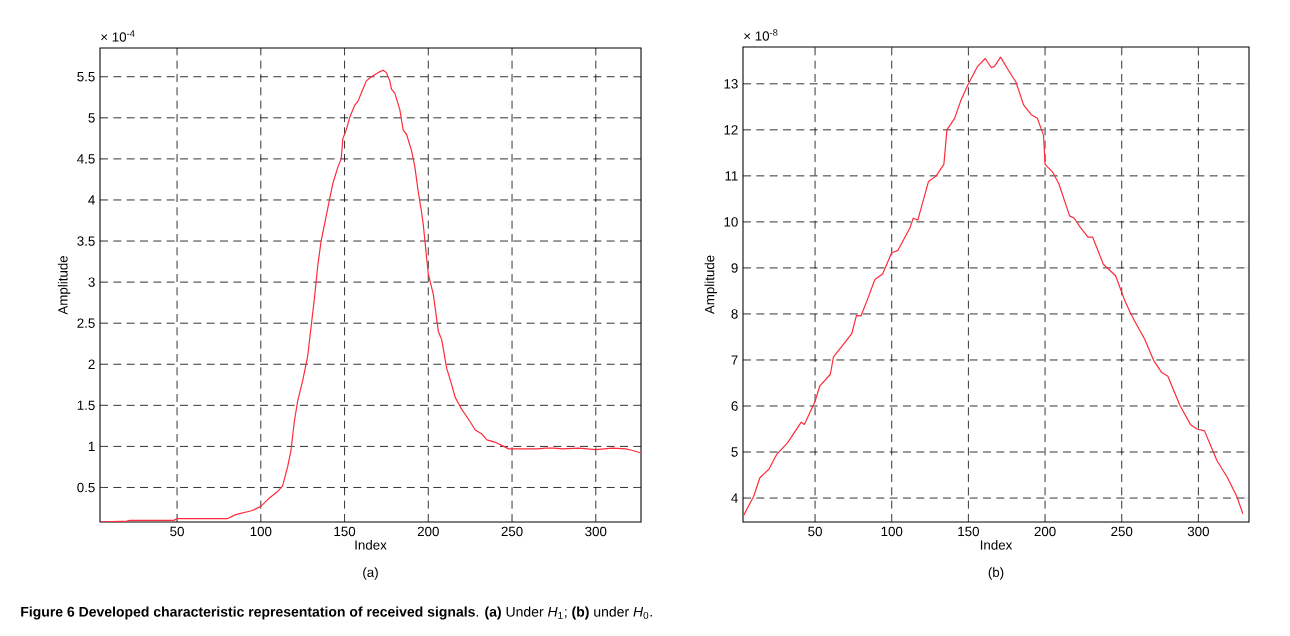 The height and width of the screenshot is (636, 1290). What do you see at coordinates (370, 573) in the screenshot?
I see `text: (a)` at bounding box center [370, 573].